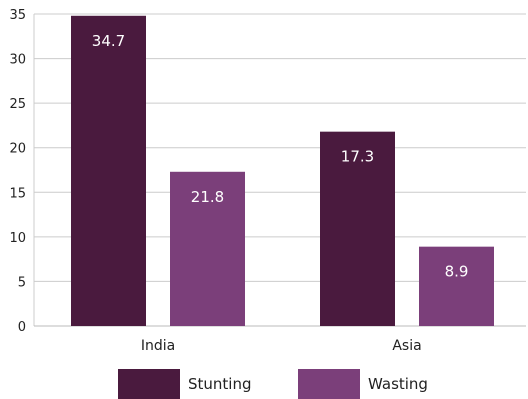 The height and width of the screenshot is (399, 528). What do you see at coordinates (329, 384) in the screenshot?
I see `legend-swatch-wasting` at bounding box center [329, 384].